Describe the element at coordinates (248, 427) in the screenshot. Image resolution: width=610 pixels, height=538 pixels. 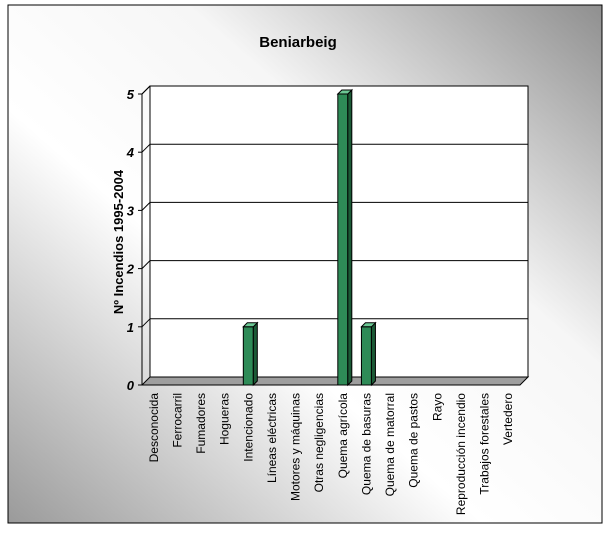
I see `x-tick-label: Intencionado` at that location.